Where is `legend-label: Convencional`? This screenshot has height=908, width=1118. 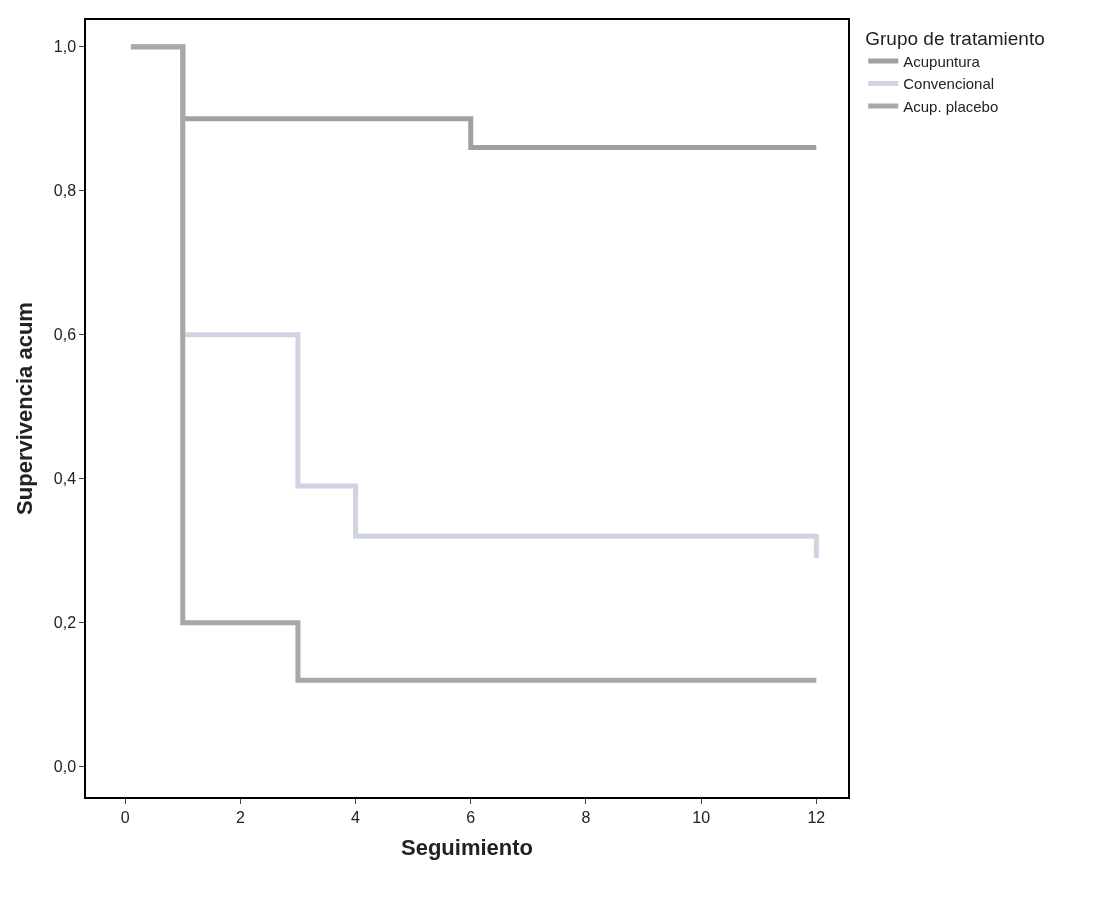 legend-label: Convencional is located at coordinates (949, 84).